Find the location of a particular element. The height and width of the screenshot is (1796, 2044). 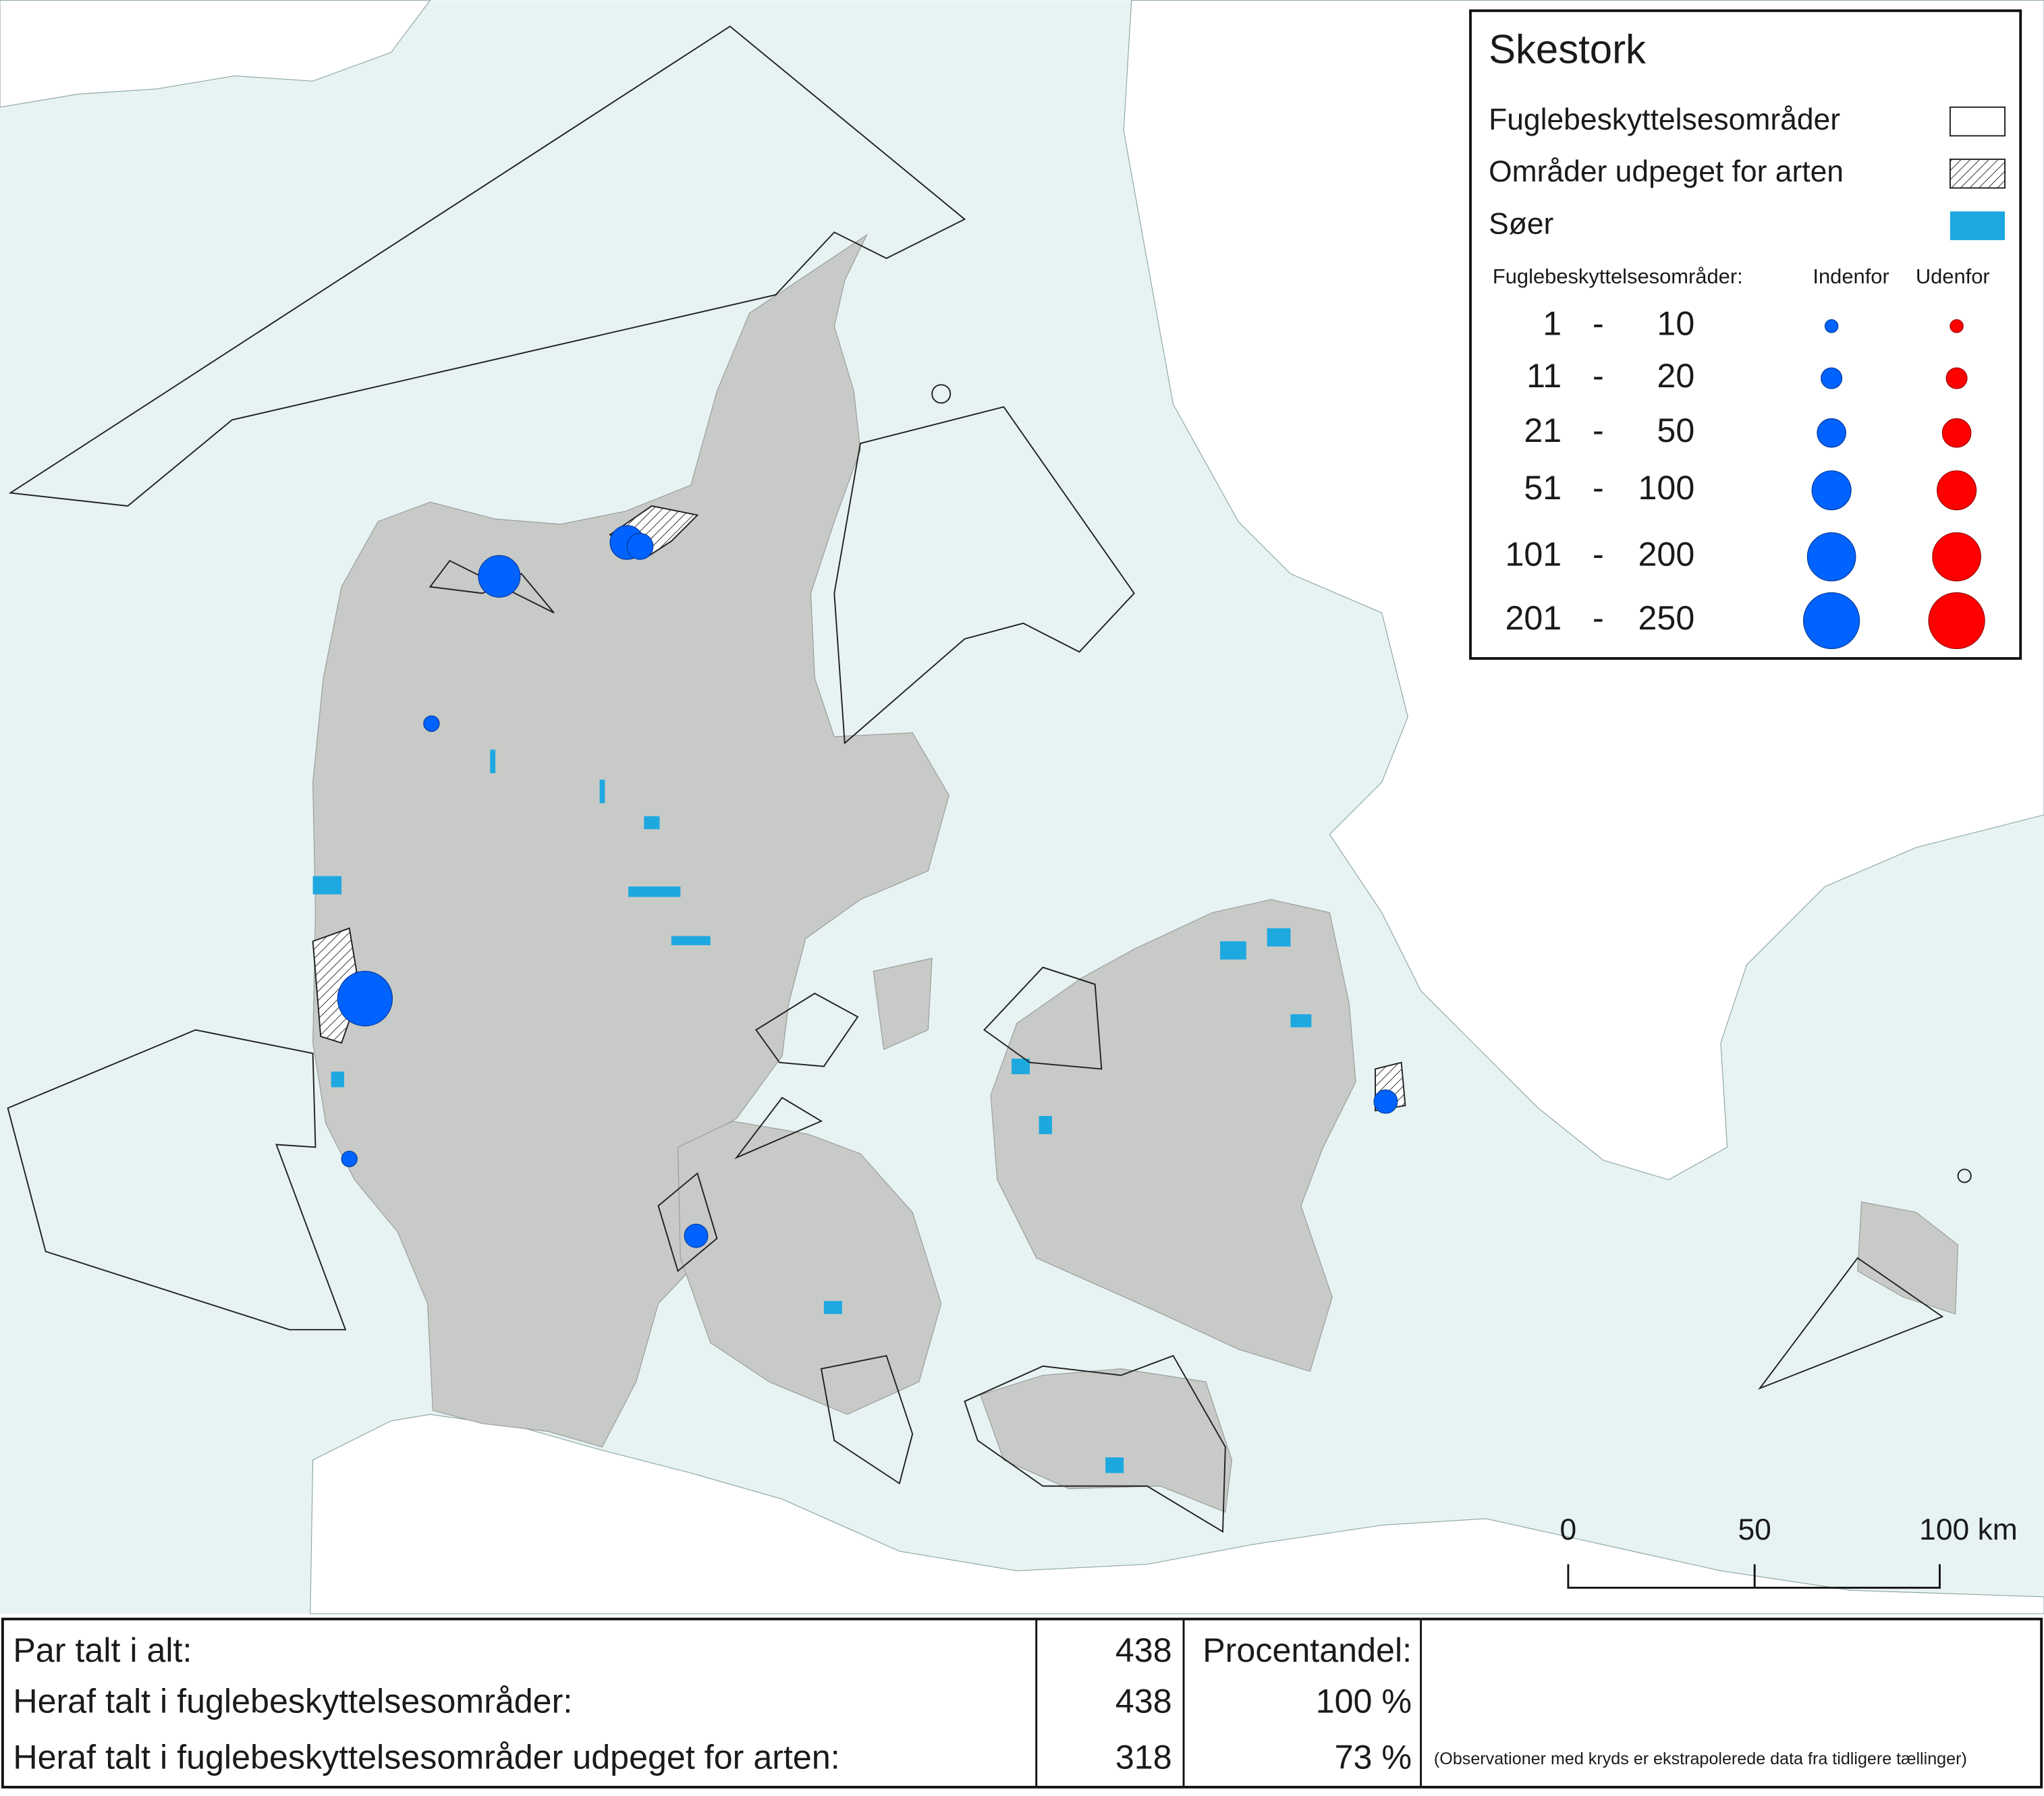

size-class-high: 10 is located at coordinates (1676, 324).